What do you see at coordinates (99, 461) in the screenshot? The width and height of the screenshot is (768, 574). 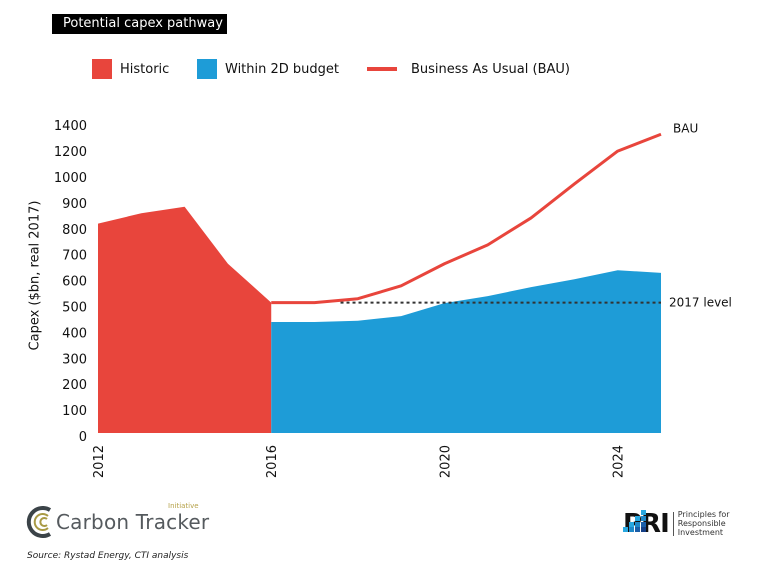 I see `x-tick-label: 2012` at bounding box center [99, 461].